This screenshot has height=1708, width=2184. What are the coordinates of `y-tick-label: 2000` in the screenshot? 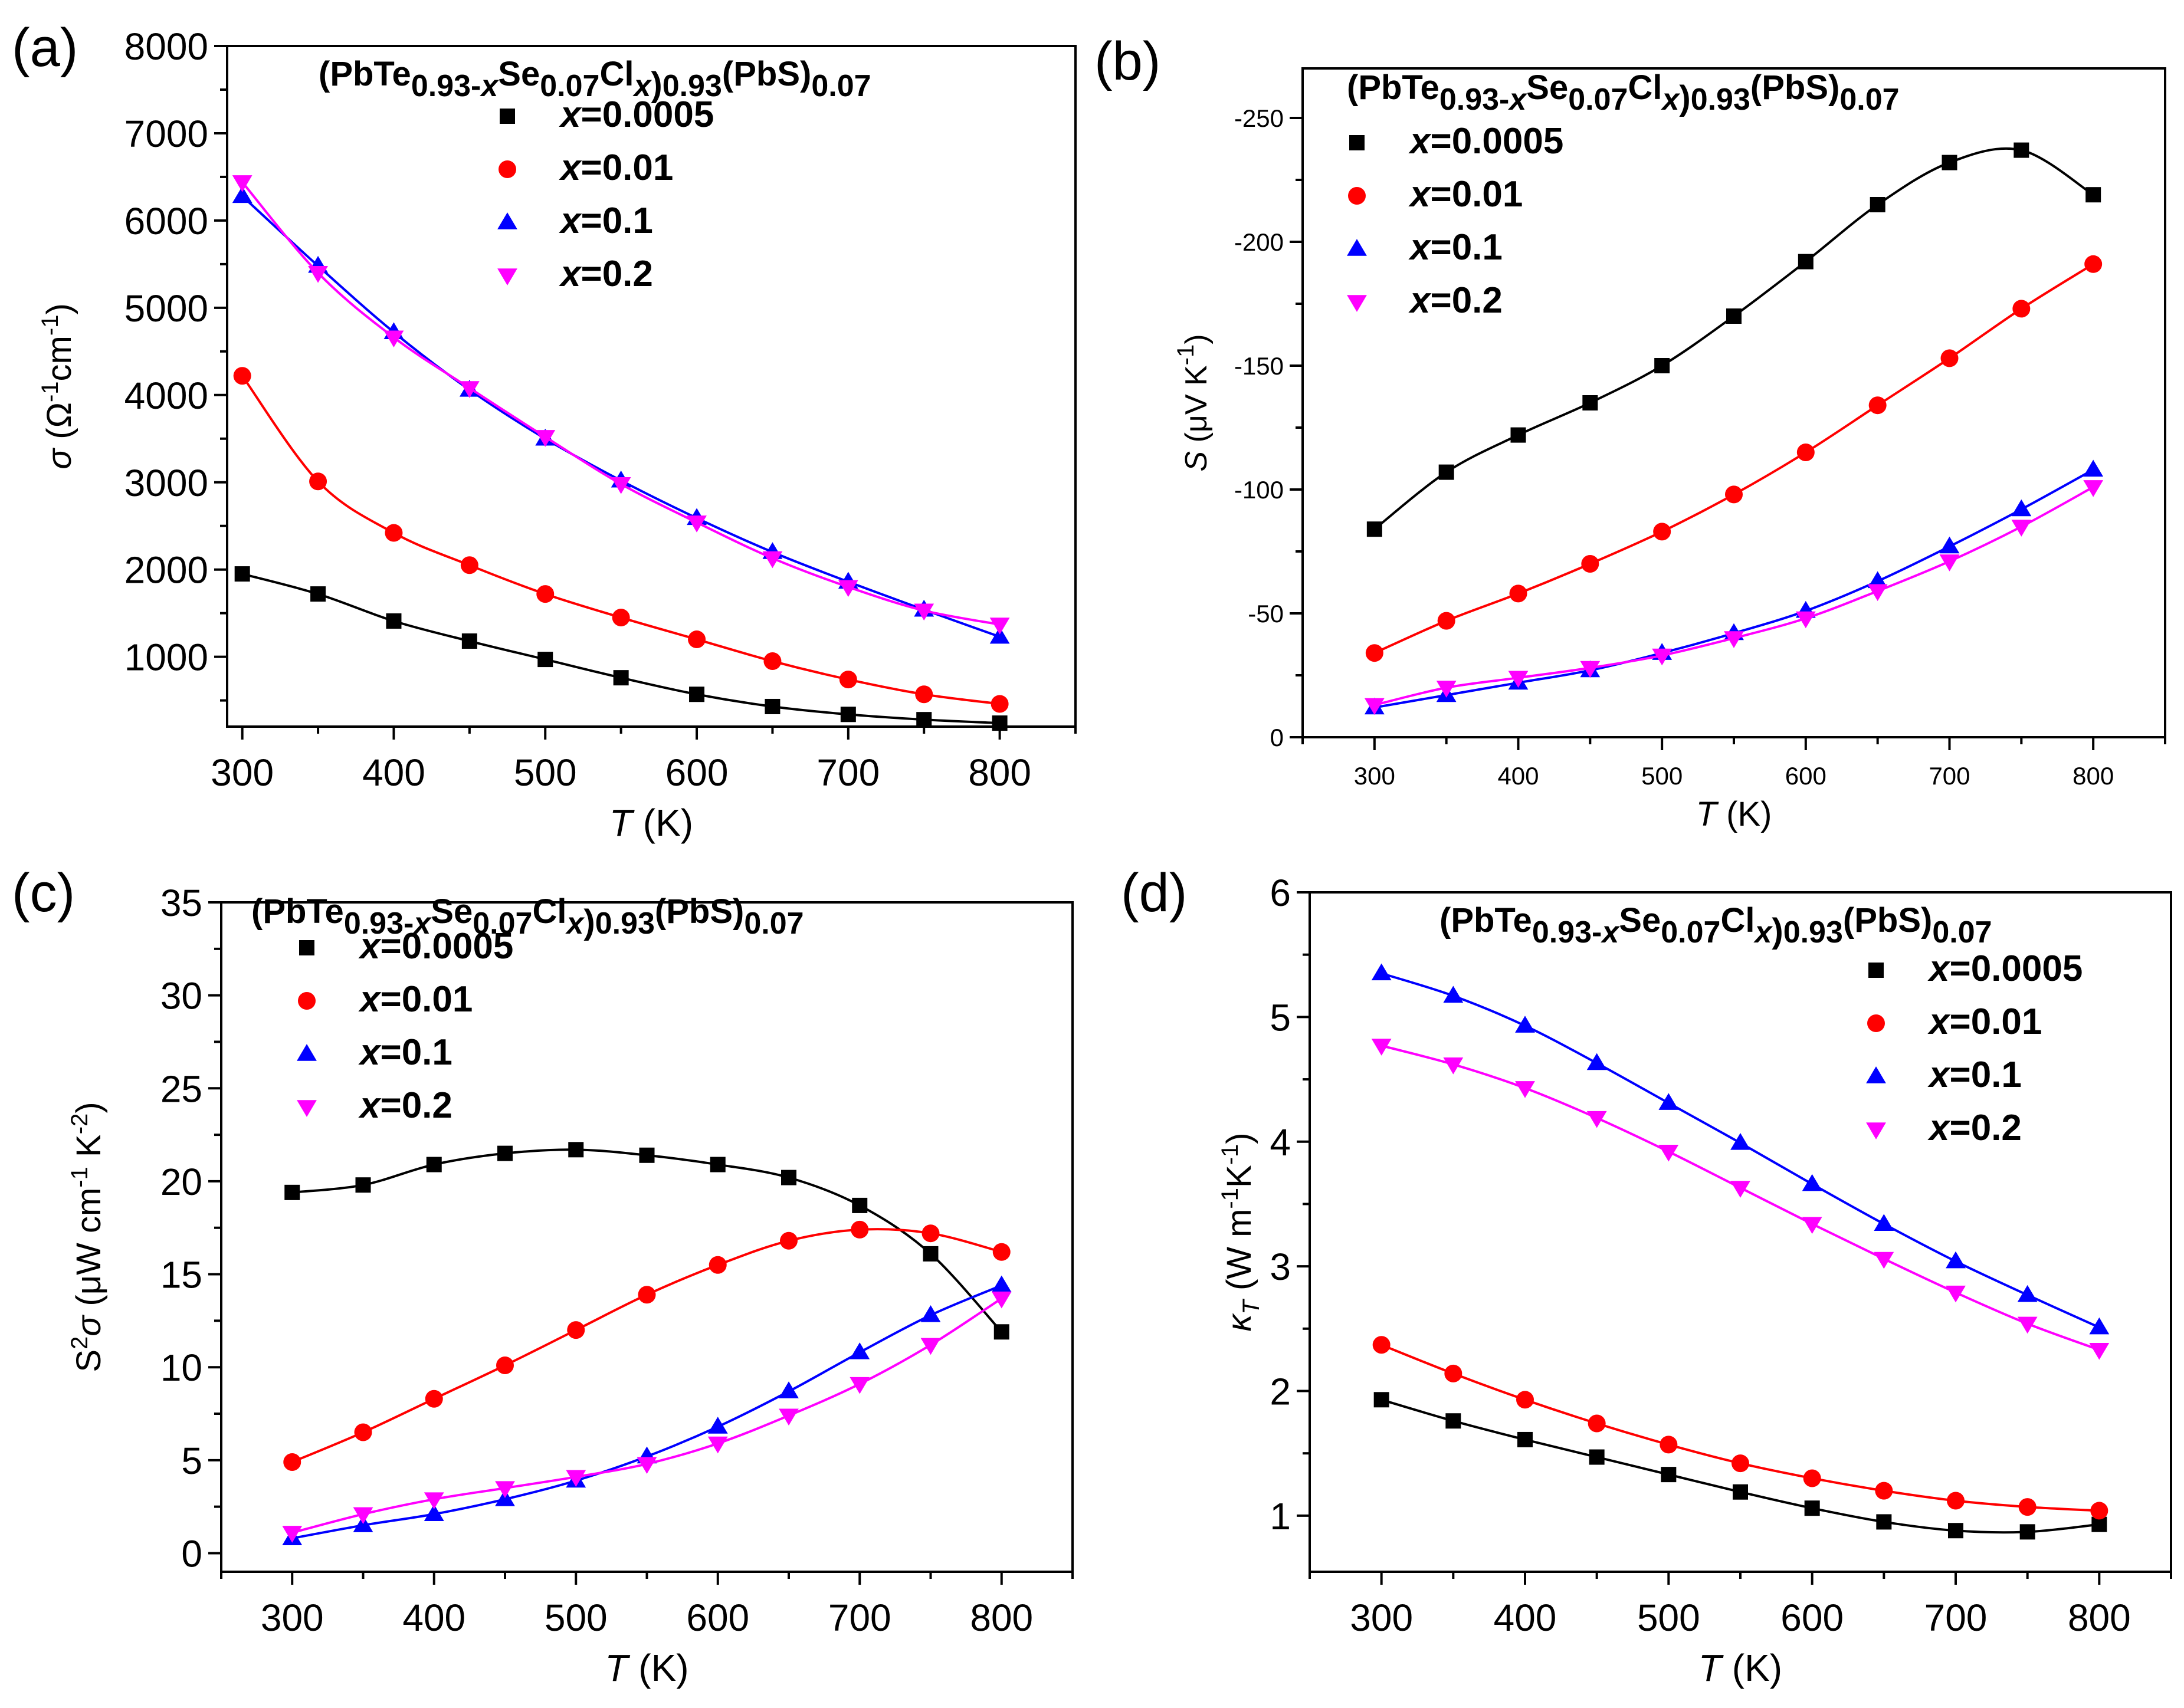 It's located at (166, 570).